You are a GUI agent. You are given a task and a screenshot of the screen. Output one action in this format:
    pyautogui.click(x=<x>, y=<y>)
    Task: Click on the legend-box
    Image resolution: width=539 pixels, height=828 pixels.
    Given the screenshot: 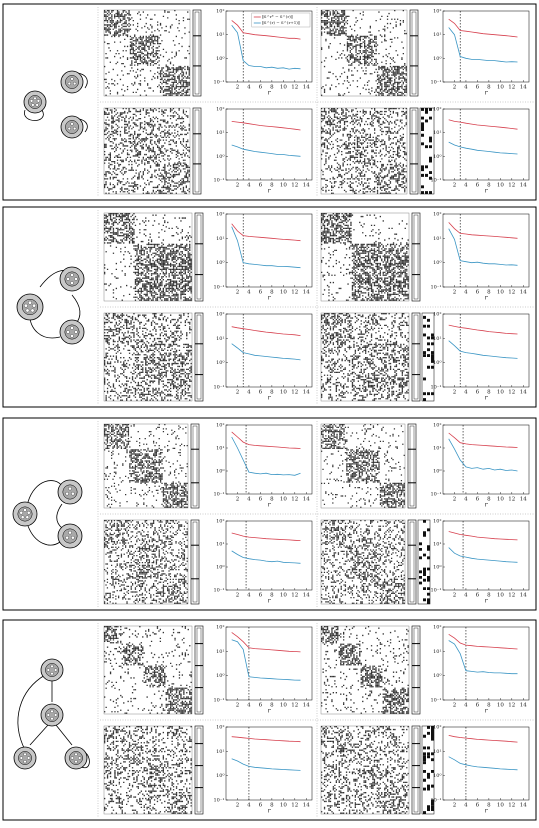 What is the action you would take?
    pyautogui.click(x=281, y=20)
    